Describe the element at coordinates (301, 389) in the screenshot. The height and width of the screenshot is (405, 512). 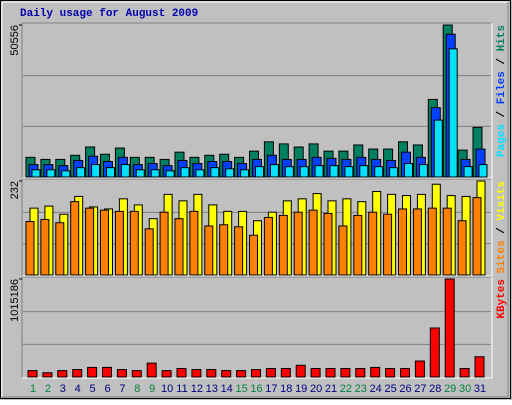
I see `x-tick-label: 19` at that location.